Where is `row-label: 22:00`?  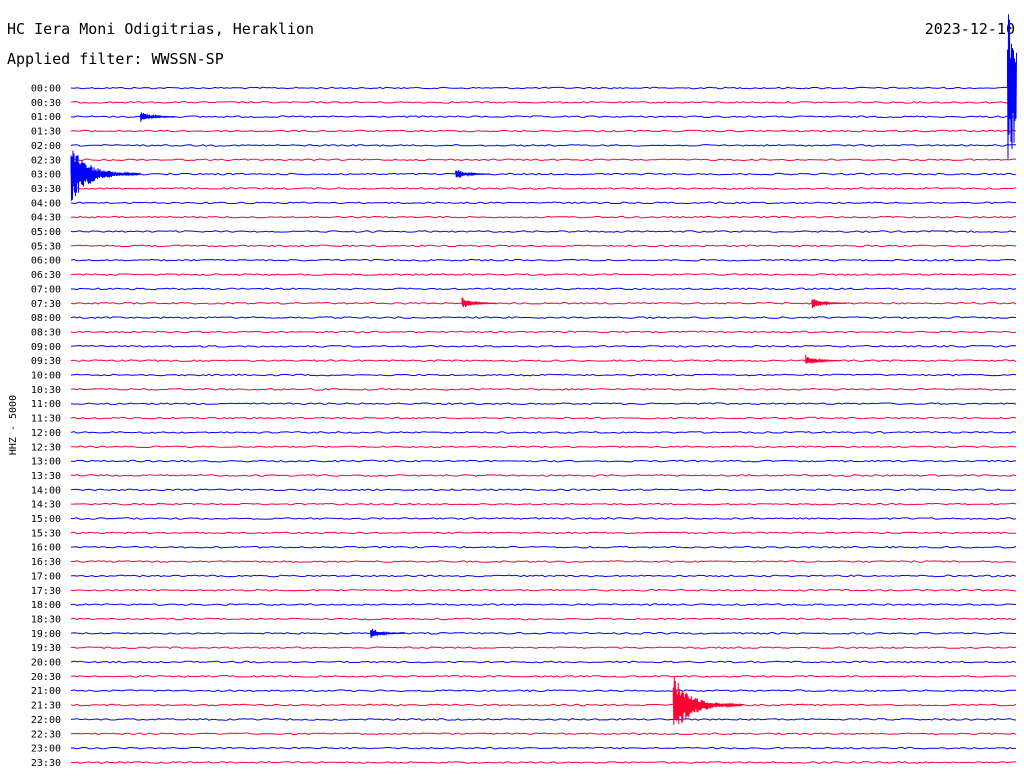 row-label: 22:00 is located at coordinates (46, 720).